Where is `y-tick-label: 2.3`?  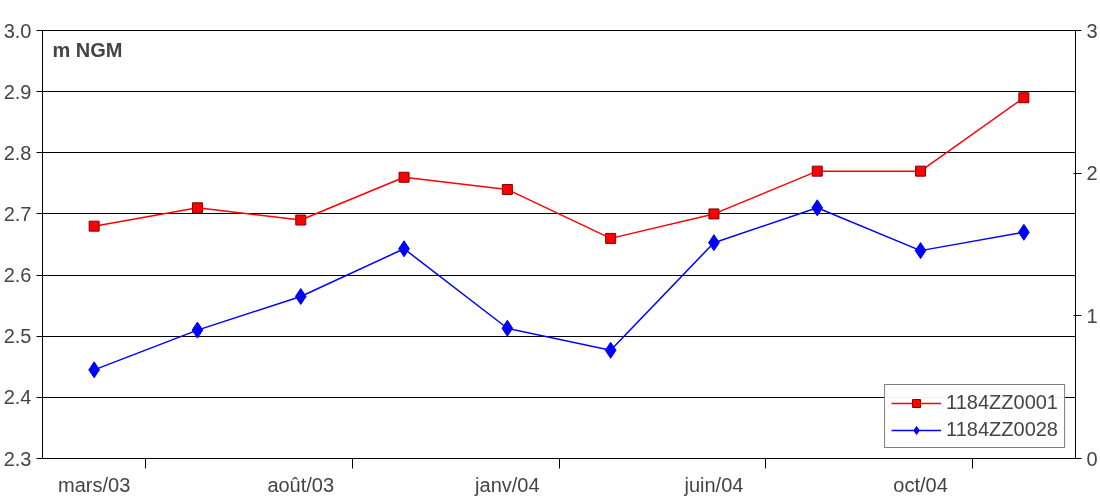 y-tick-label: 2.3 is located at coordinates (17, 458).